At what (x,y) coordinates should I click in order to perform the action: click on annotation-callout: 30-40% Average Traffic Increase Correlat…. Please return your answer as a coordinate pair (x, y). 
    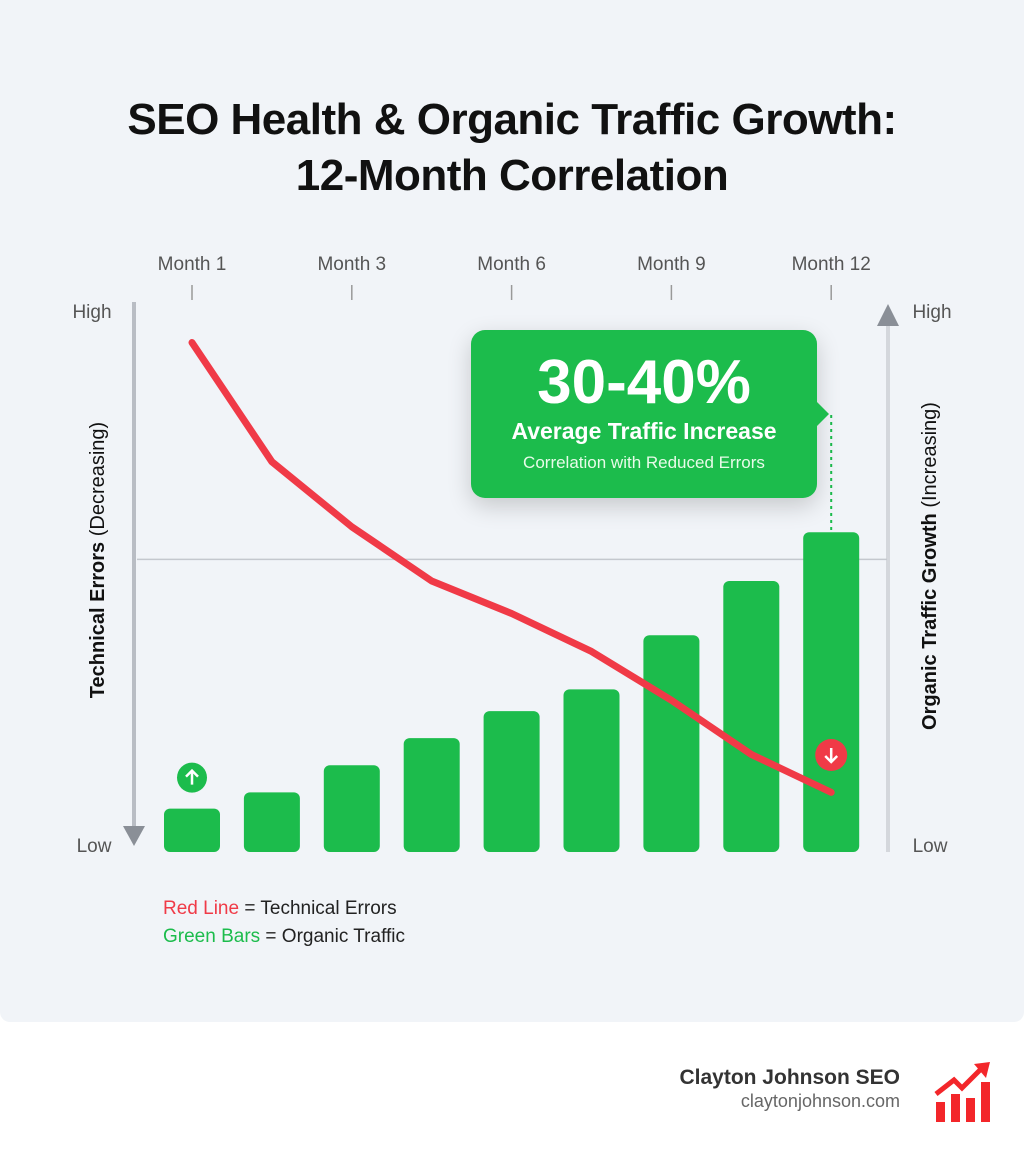
    Looking at the image, I should click on (650, 414).